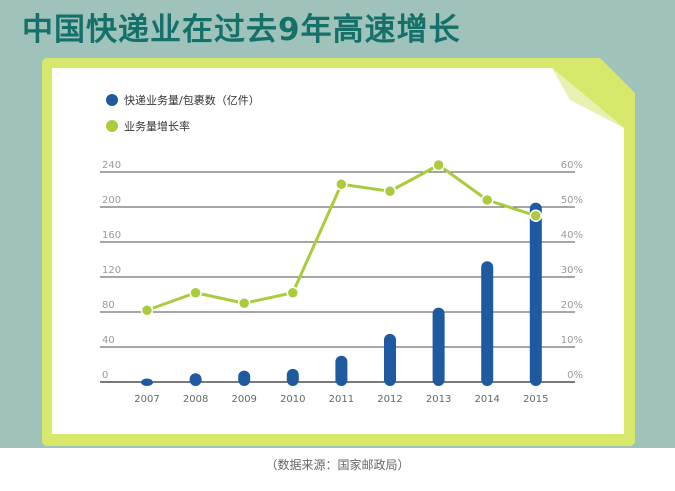  Describe the element at coordinates (292, 399) in the screenshot. I see `x-tick-label: 2010` at that location.